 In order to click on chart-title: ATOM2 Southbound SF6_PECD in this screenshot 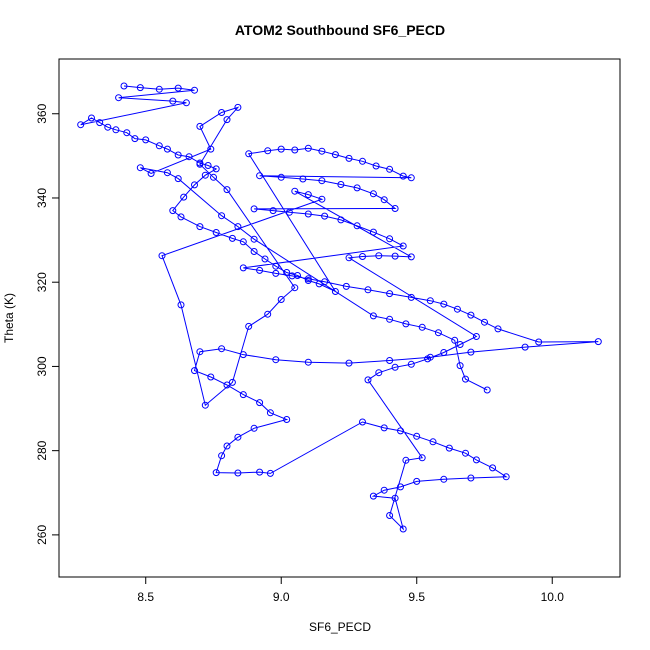, I will do `click(340, 30)`.